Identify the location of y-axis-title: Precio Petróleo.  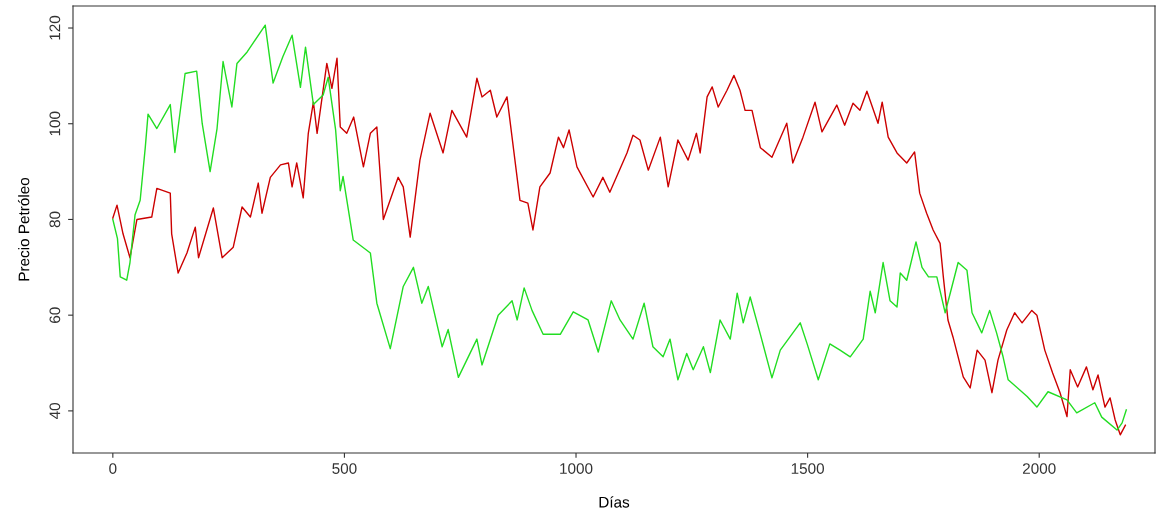
(23, 229).